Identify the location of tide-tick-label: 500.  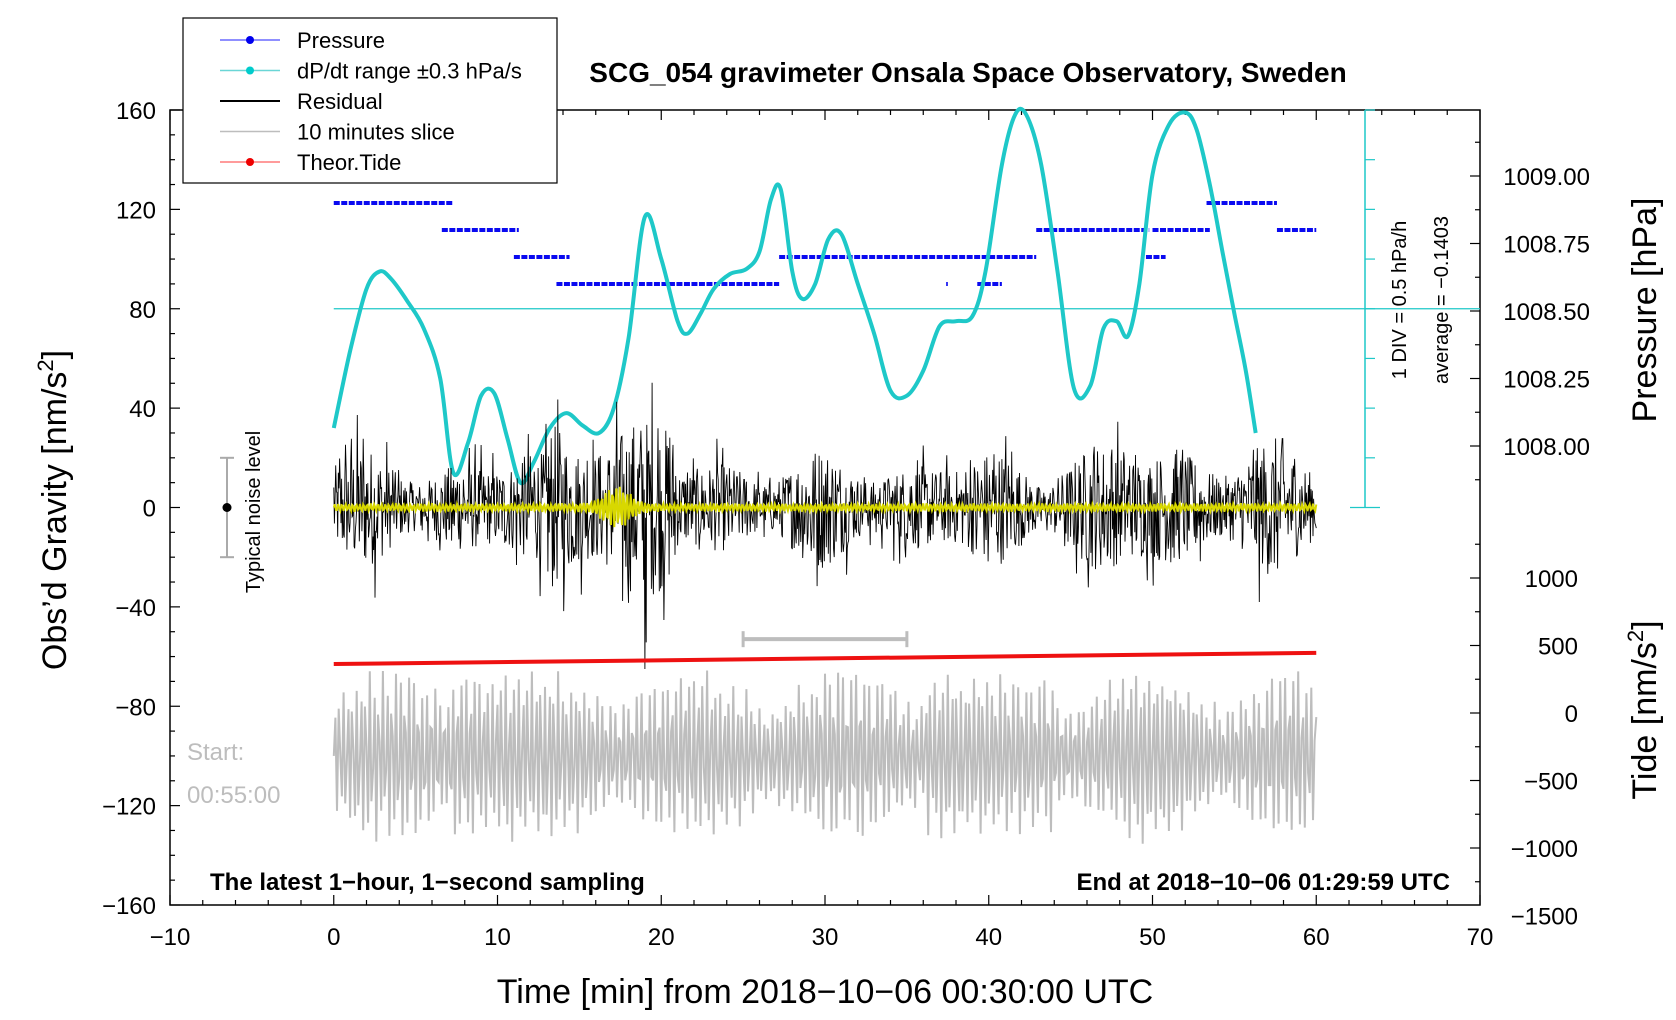
(1558, 647).